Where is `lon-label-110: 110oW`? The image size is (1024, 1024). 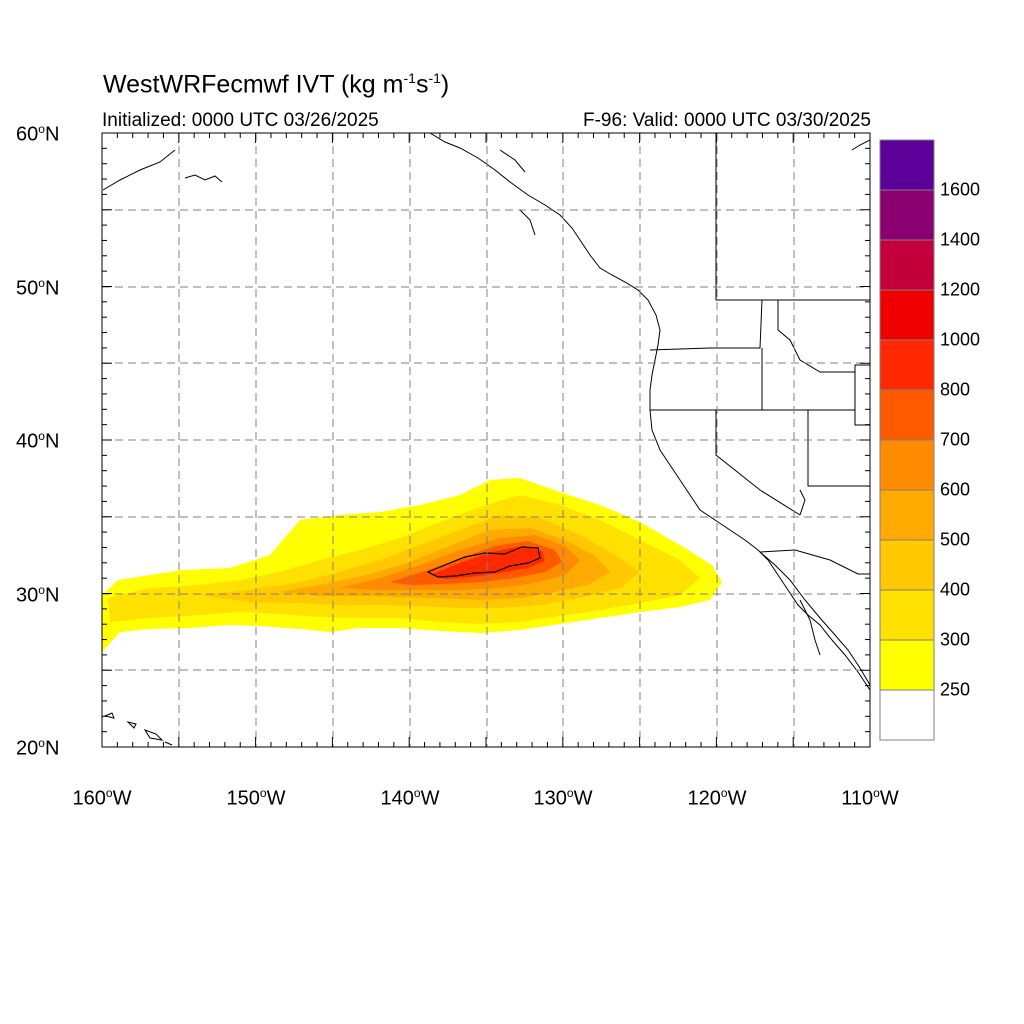 lon-label-110: 110oW is located at coordinates (870, 798).